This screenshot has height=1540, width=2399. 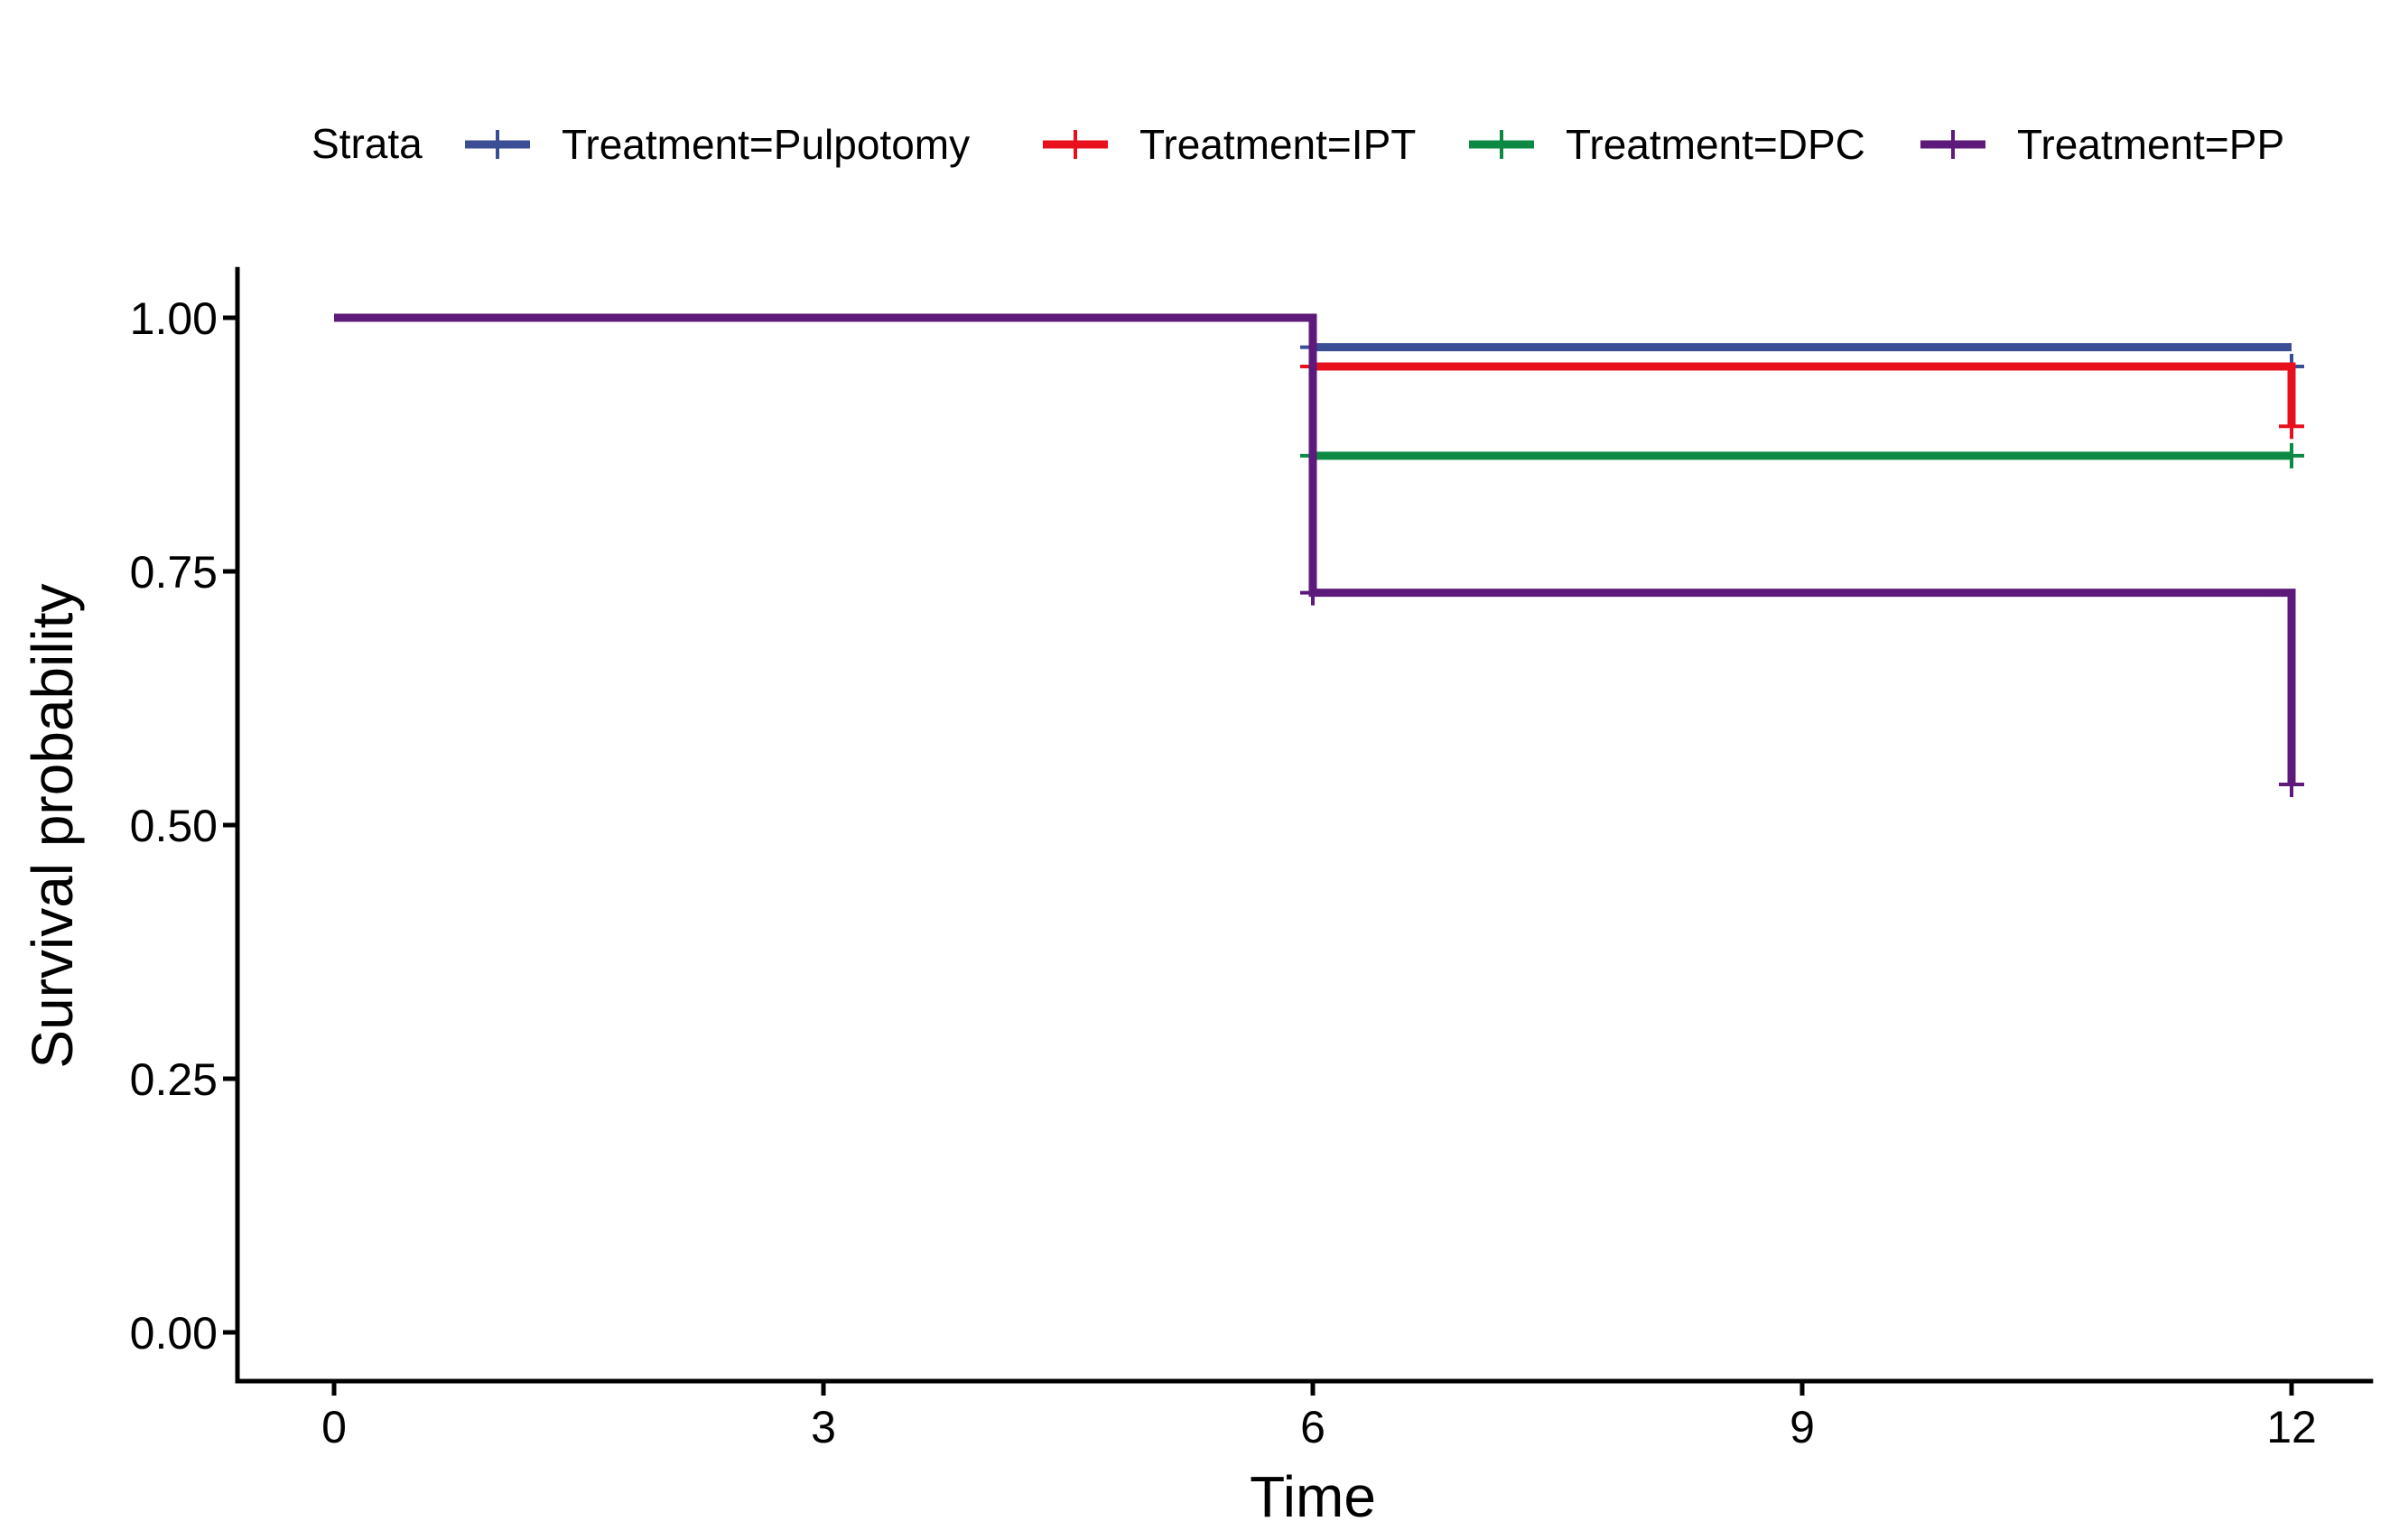 What do you see at coordinates (1319, 376) in the screenshot?
I see `series-ipt` at bounding box center [1319, 376].